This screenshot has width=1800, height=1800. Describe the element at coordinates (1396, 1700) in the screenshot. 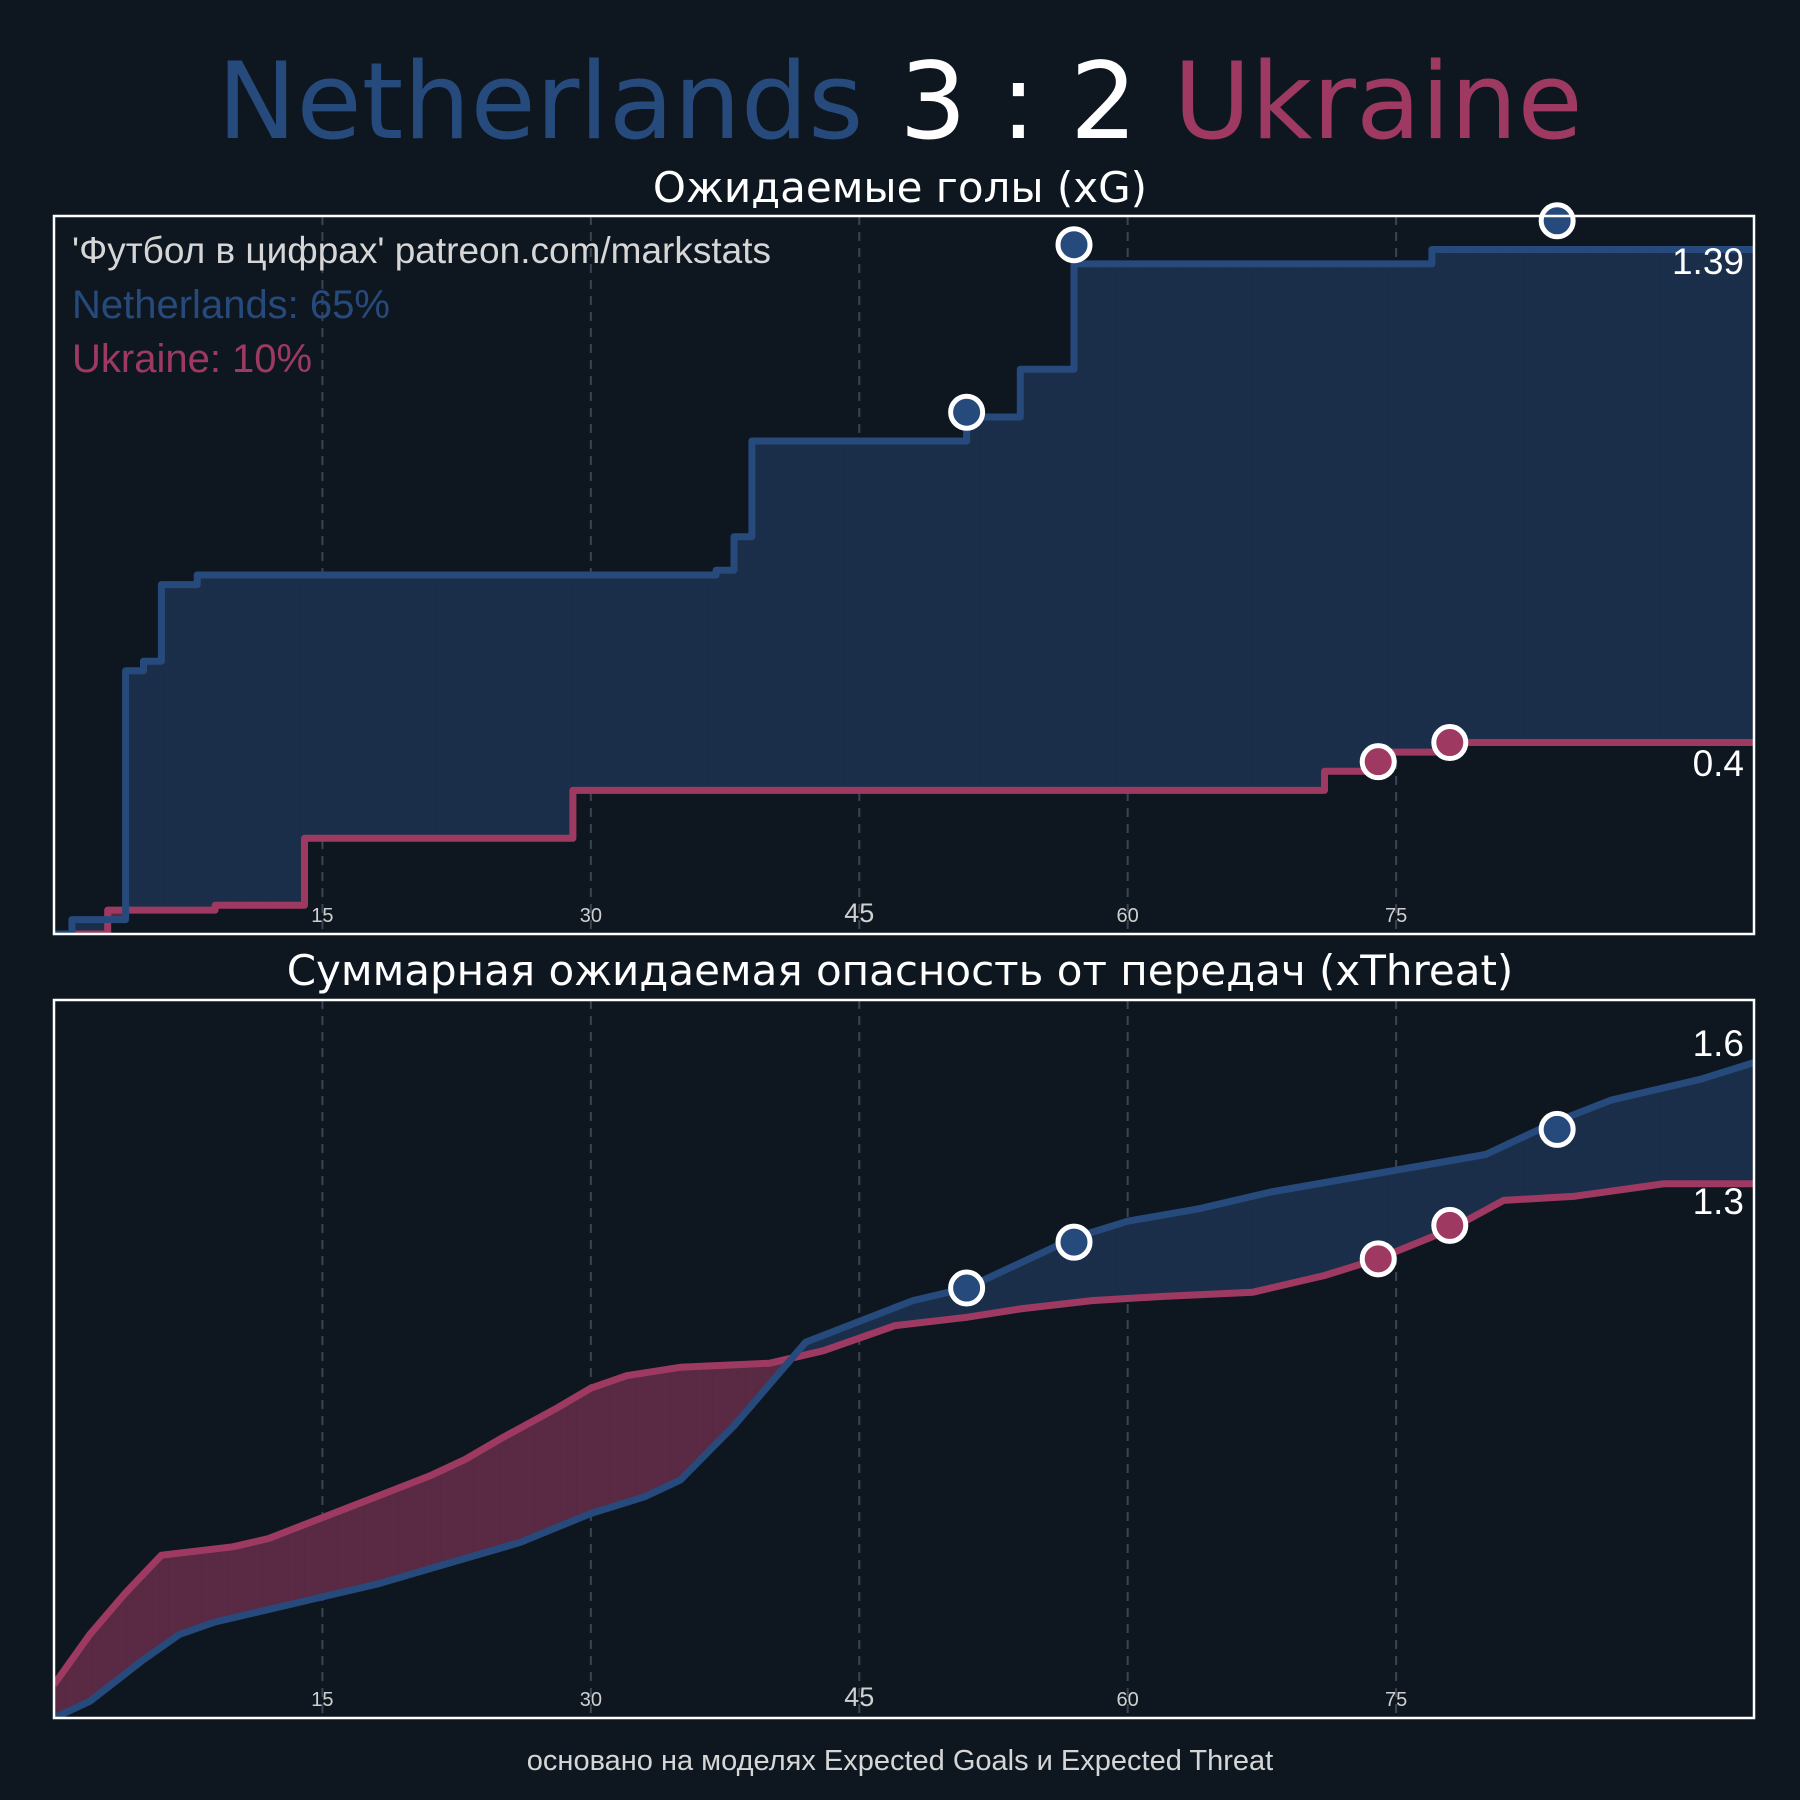

I see `xthreat-x-tick-label: 75` at that location.